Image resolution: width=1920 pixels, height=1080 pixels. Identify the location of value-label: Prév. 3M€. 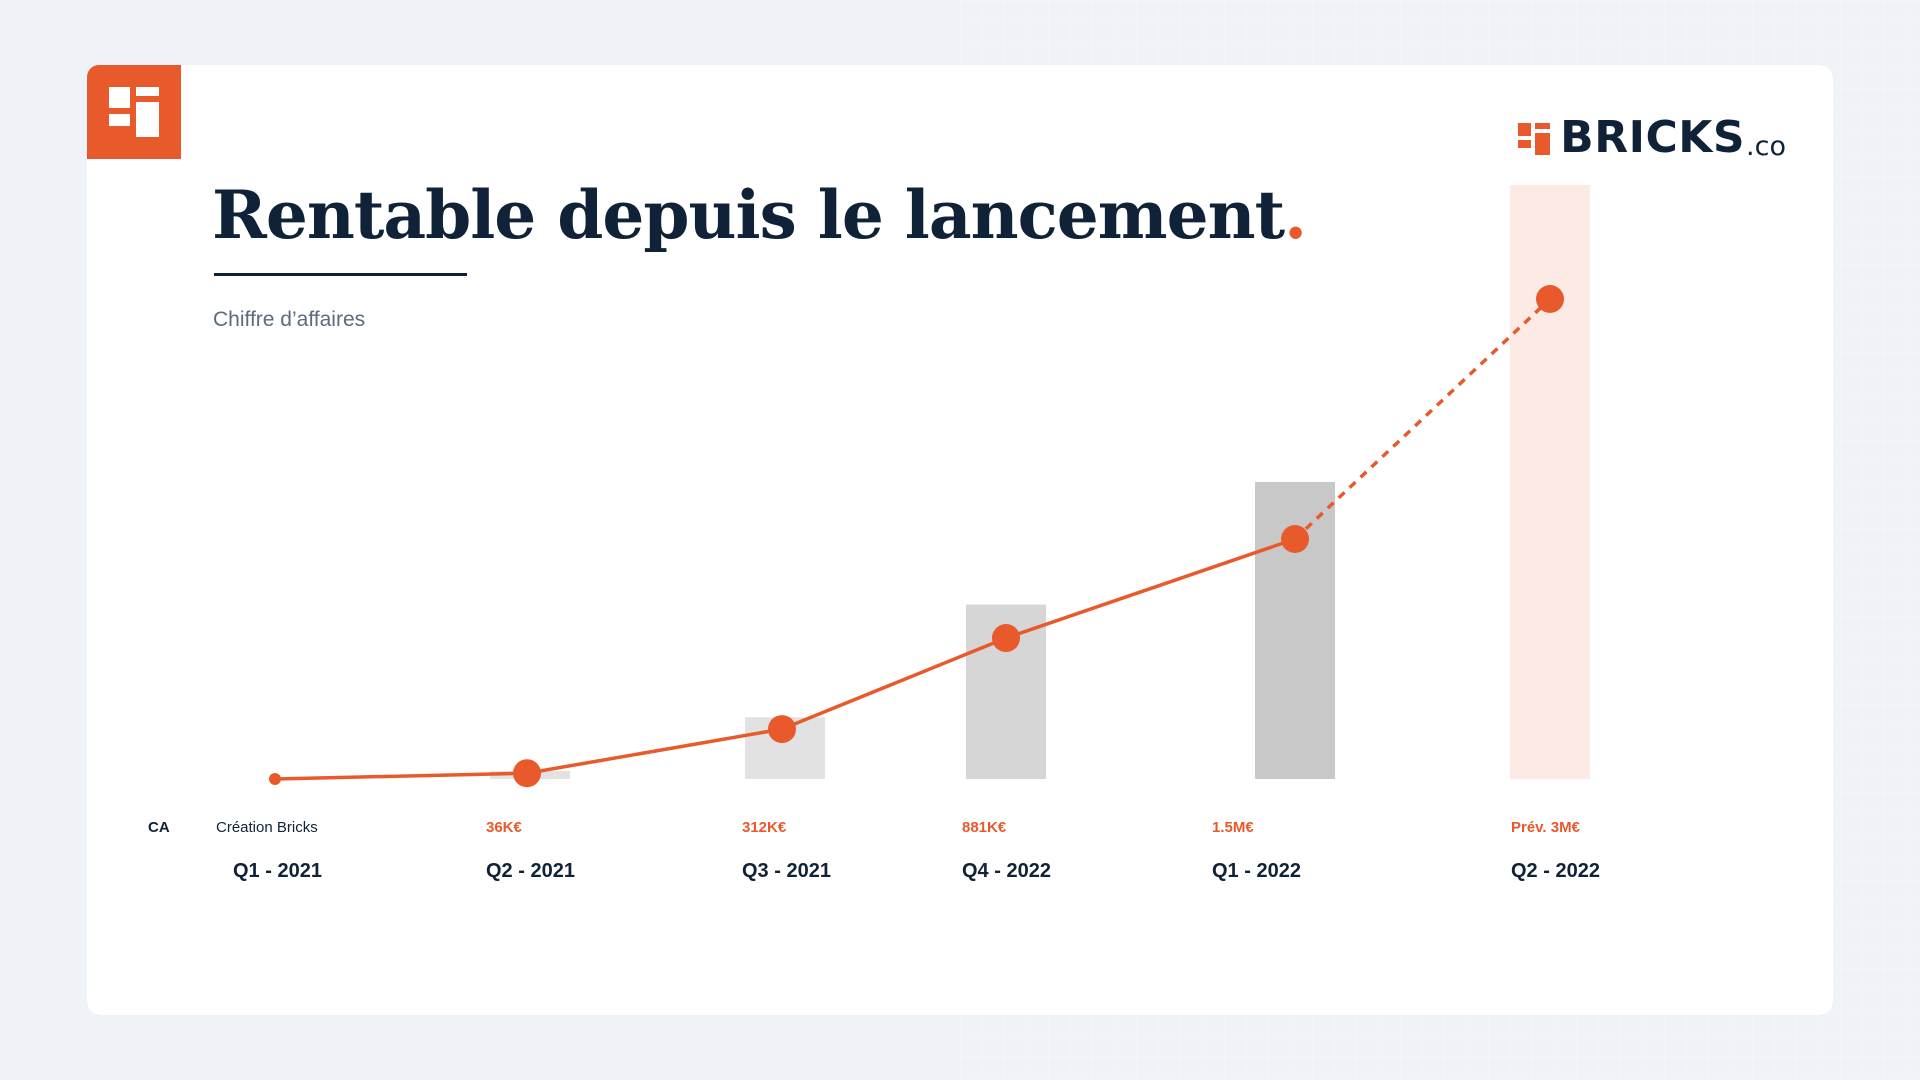
(1545, 827).